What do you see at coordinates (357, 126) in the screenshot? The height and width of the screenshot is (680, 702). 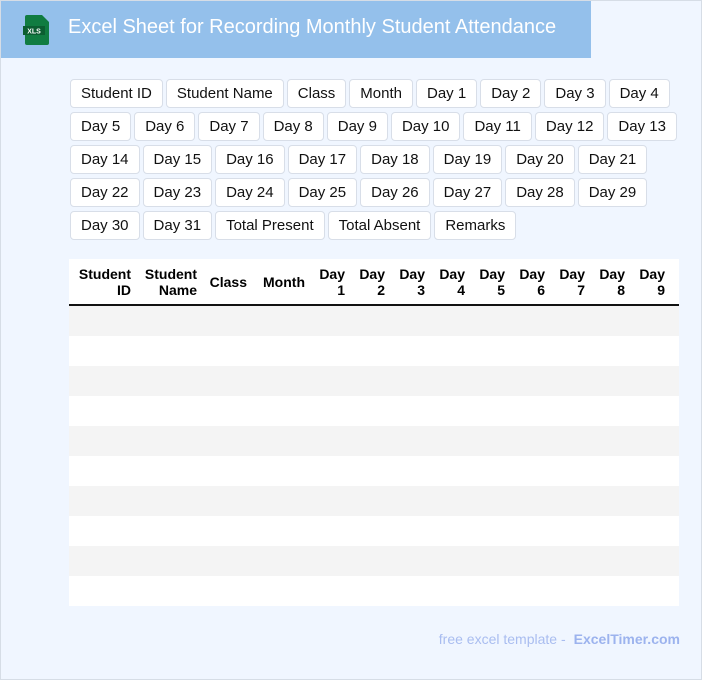 I see `column-chip: Day 9` at bounding box center [357, 126].